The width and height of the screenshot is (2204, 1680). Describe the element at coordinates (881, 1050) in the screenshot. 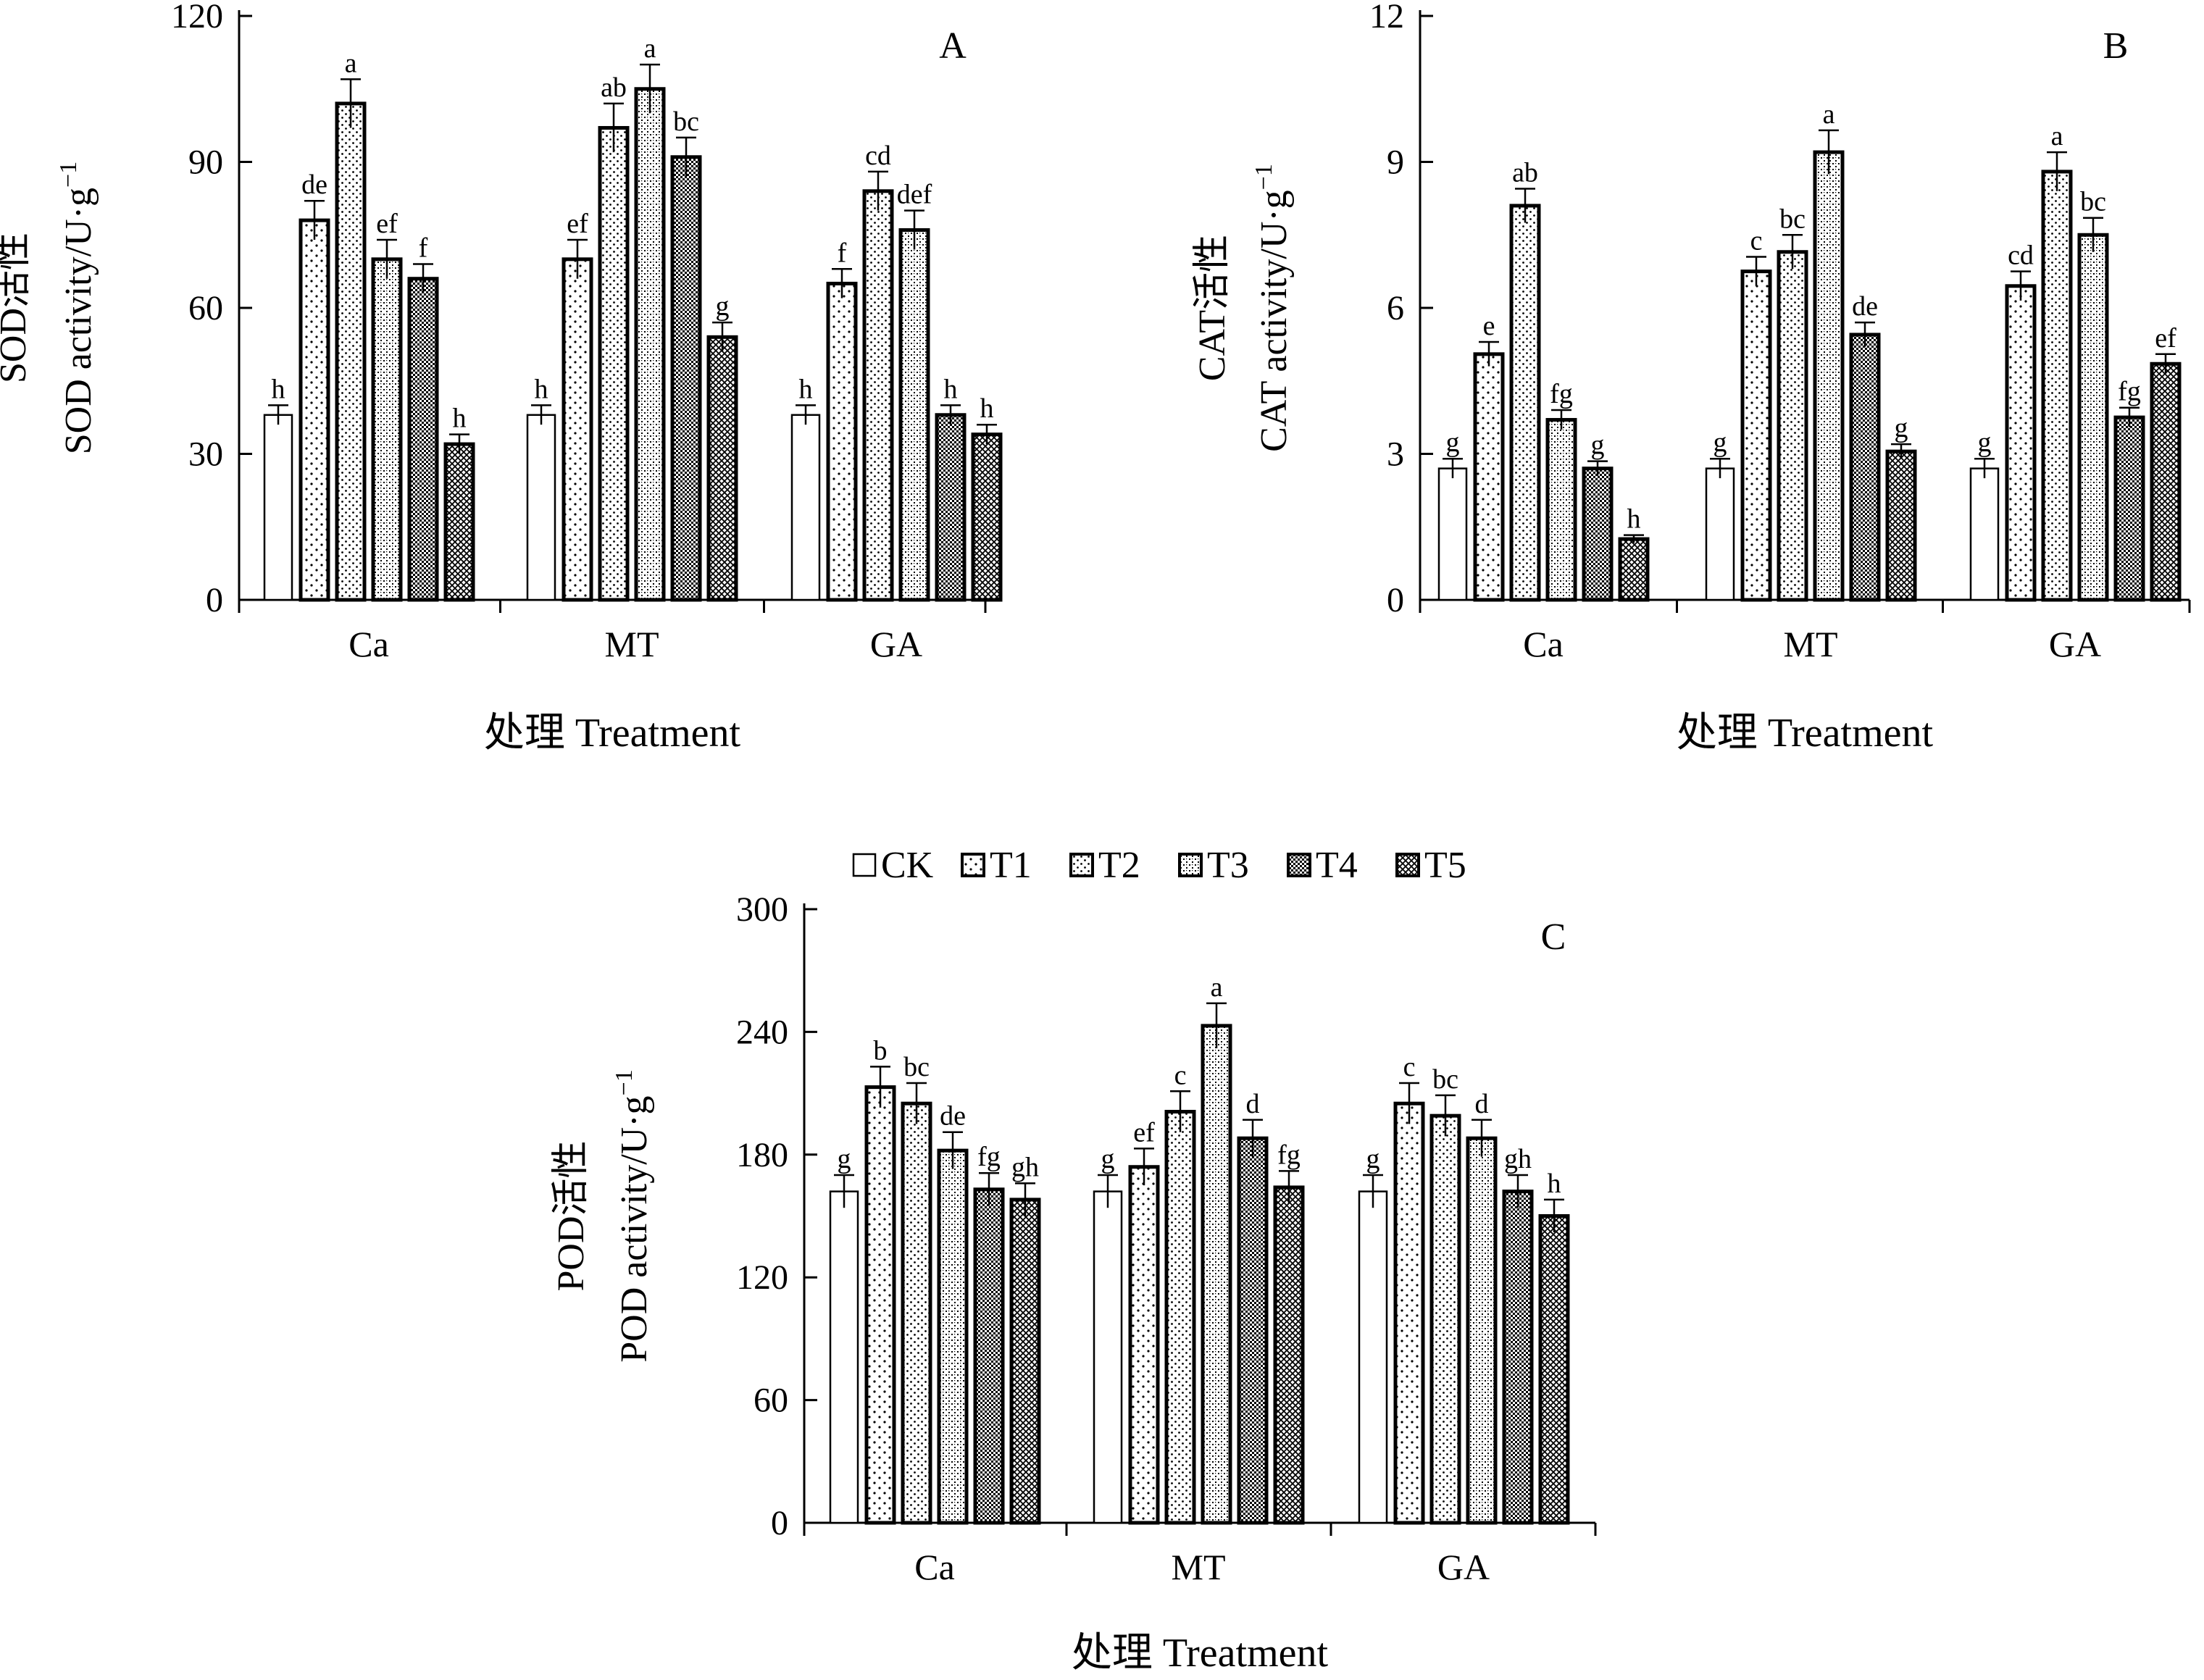

I see `significance-letter: b` at that location.